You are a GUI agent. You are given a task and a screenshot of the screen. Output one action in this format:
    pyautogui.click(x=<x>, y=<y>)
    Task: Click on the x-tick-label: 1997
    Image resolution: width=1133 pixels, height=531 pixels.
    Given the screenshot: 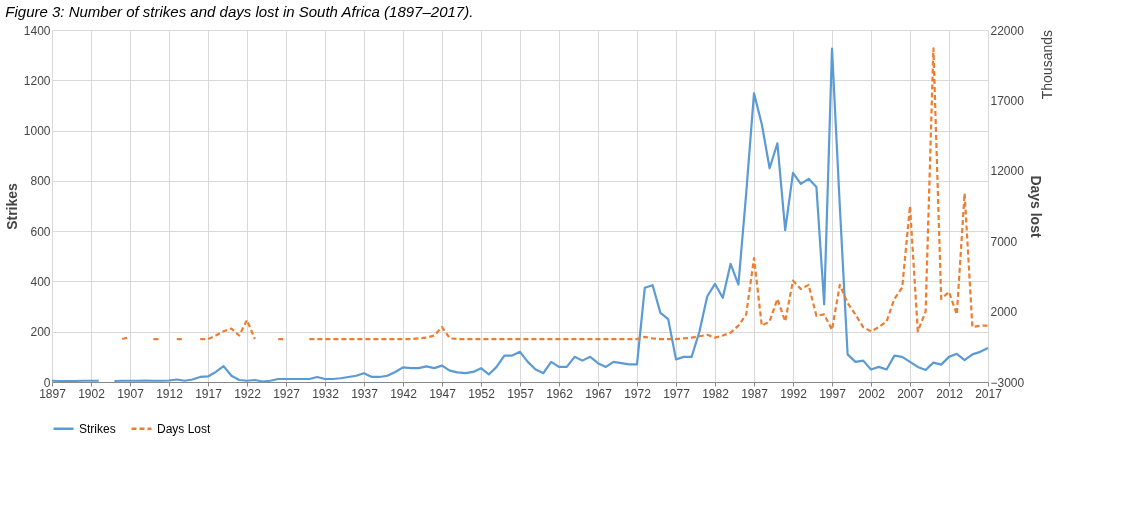 What is the action you would take?
    pyautogui.click(x=833, y=393)
    